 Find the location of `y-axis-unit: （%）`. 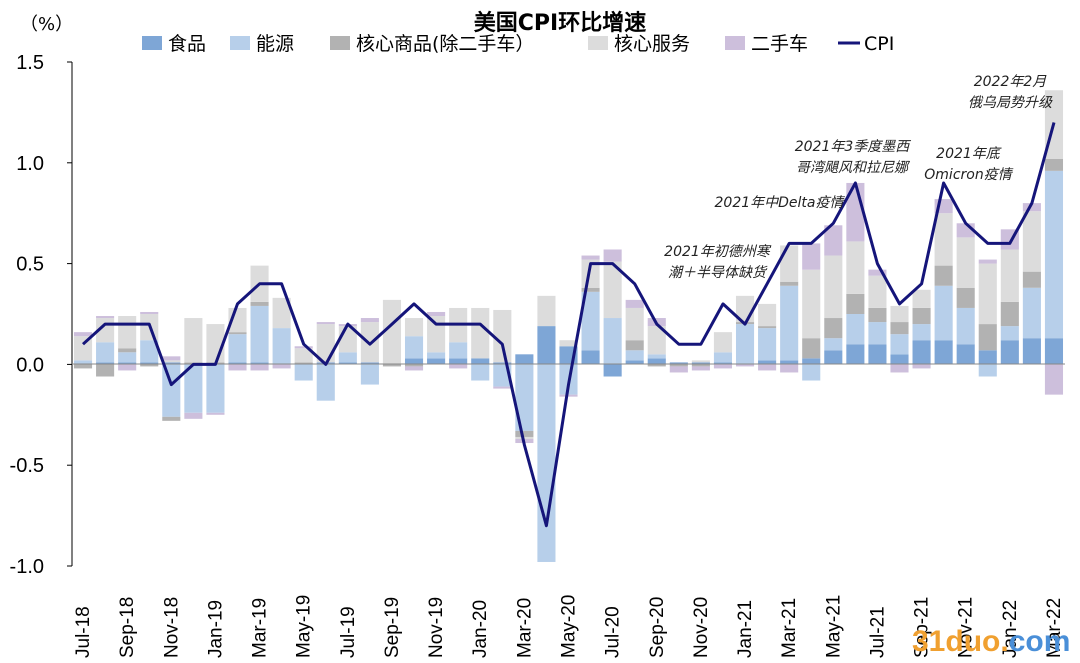

y-axis-unit: （%） is located at coordinates (46, 24).